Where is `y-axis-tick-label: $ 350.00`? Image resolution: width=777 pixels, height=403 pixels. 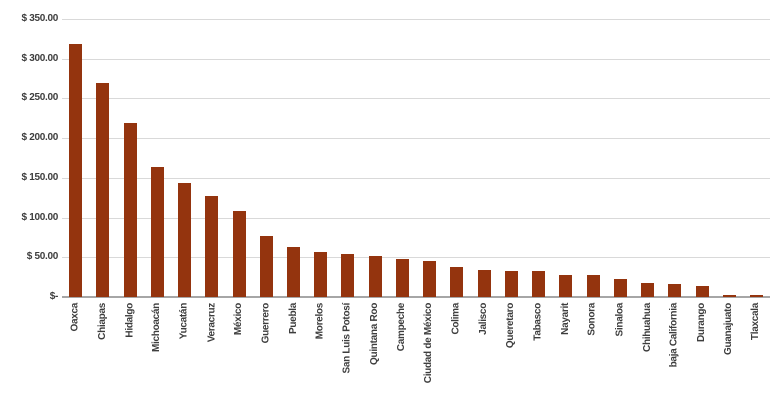
y-axis-tick-label: $ 350.00 is located at coordinates (39, 18).